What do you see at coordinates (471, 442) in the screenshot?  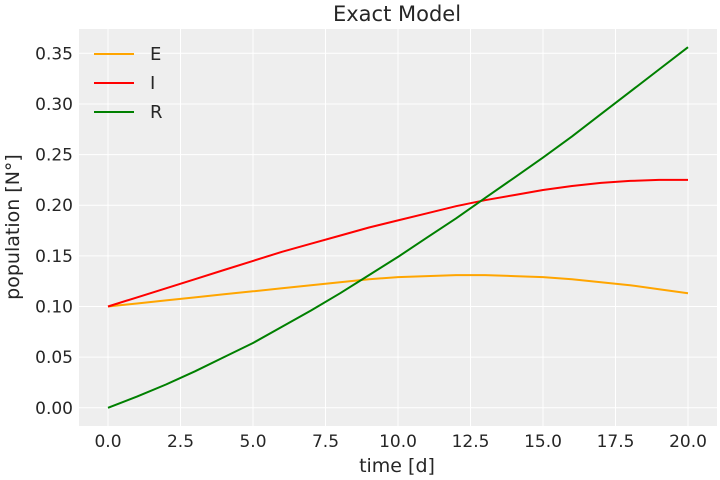 I see `x-tick-label: 12.5` at bounding box center [471, 442].